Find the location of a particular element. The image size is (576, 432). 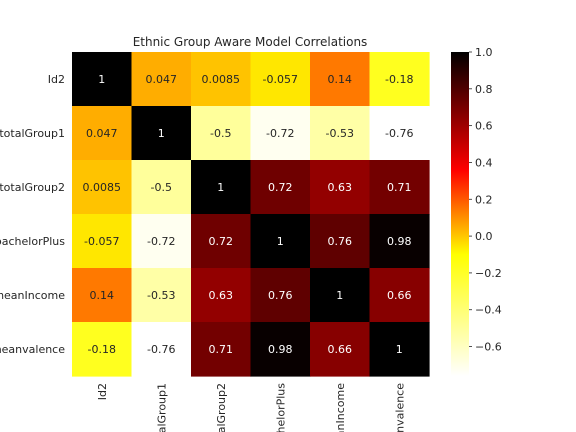

column-label: bachelorPlus is located at coordinates (280, 407).